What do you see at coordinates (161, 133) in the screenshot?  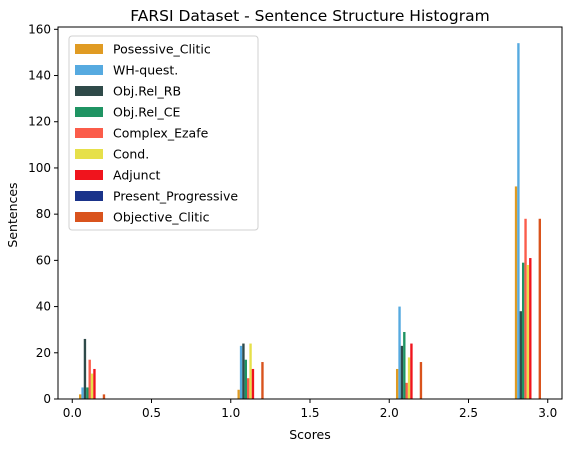 I see `legend-label: Complex_Ezafe` at bounding box center [161, 133].